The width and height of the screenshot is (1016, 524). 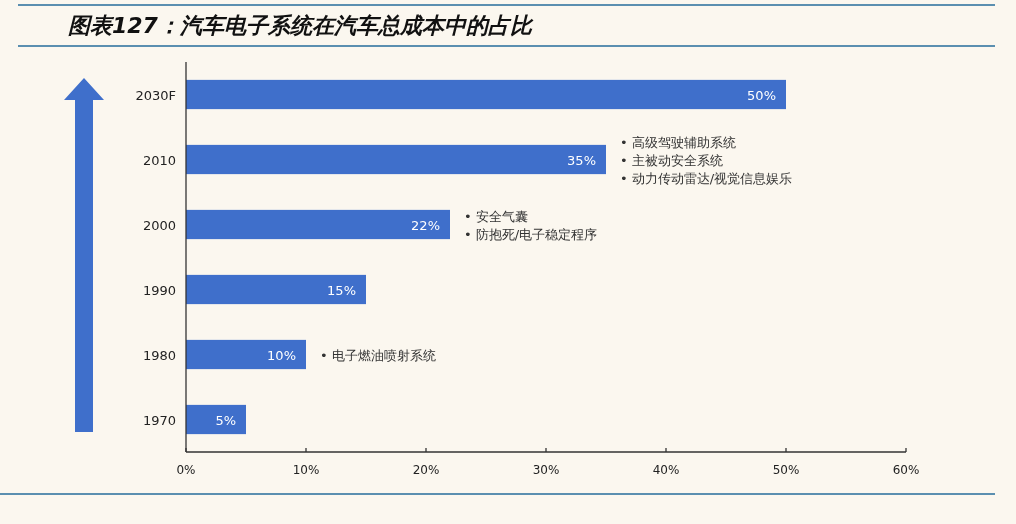 I want to click on y-tick-label: 2010, so click(x=159, y=160).